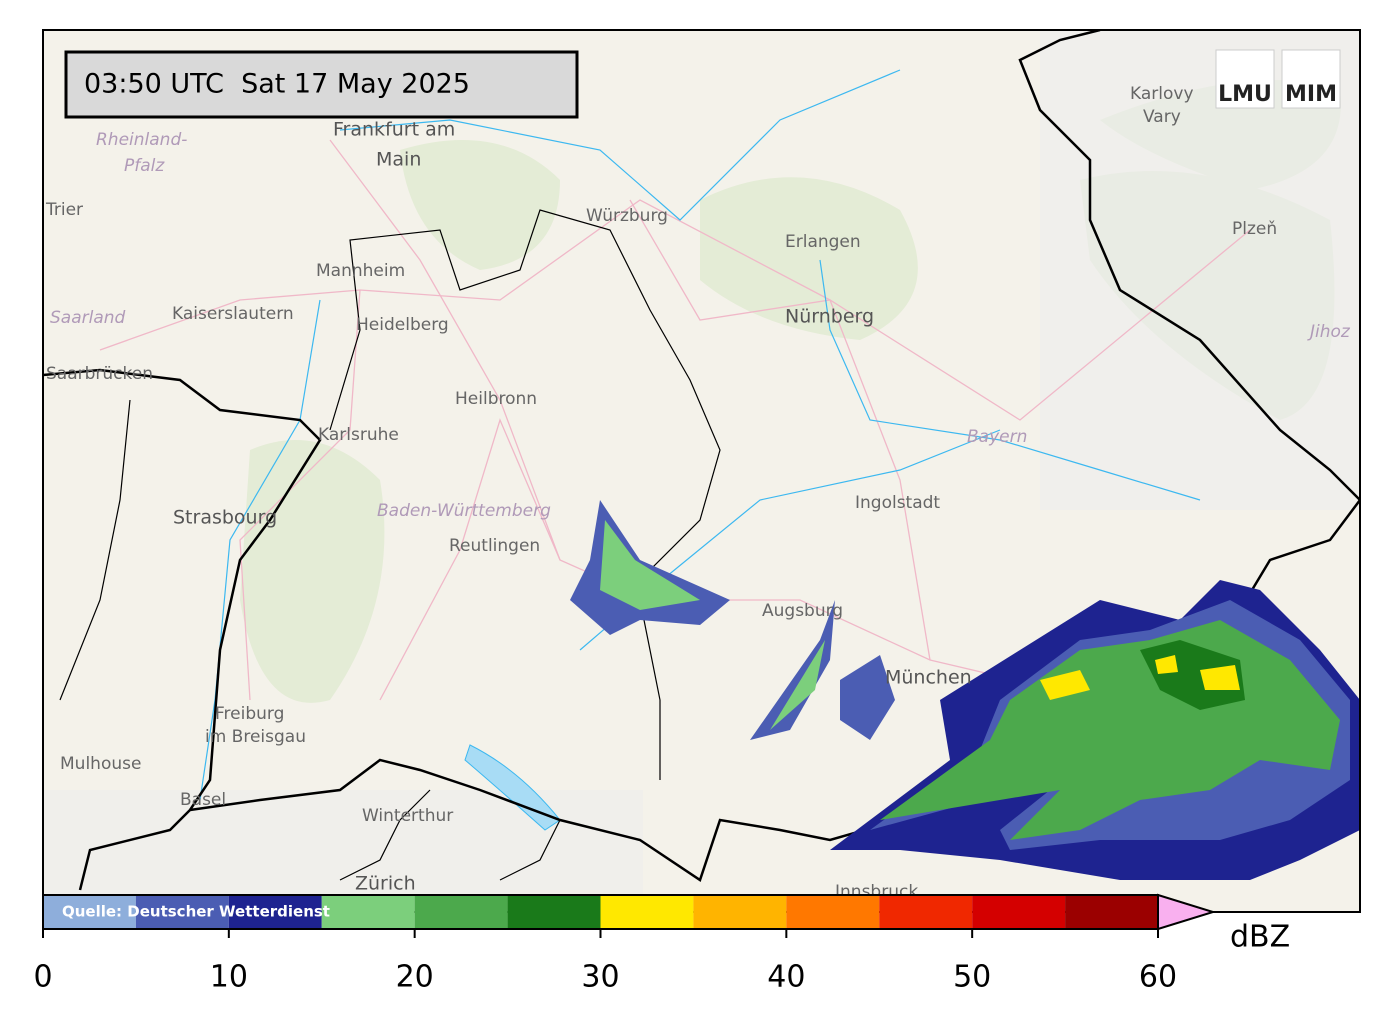  I want to click on place-label: Saarland, so click(88, 318).